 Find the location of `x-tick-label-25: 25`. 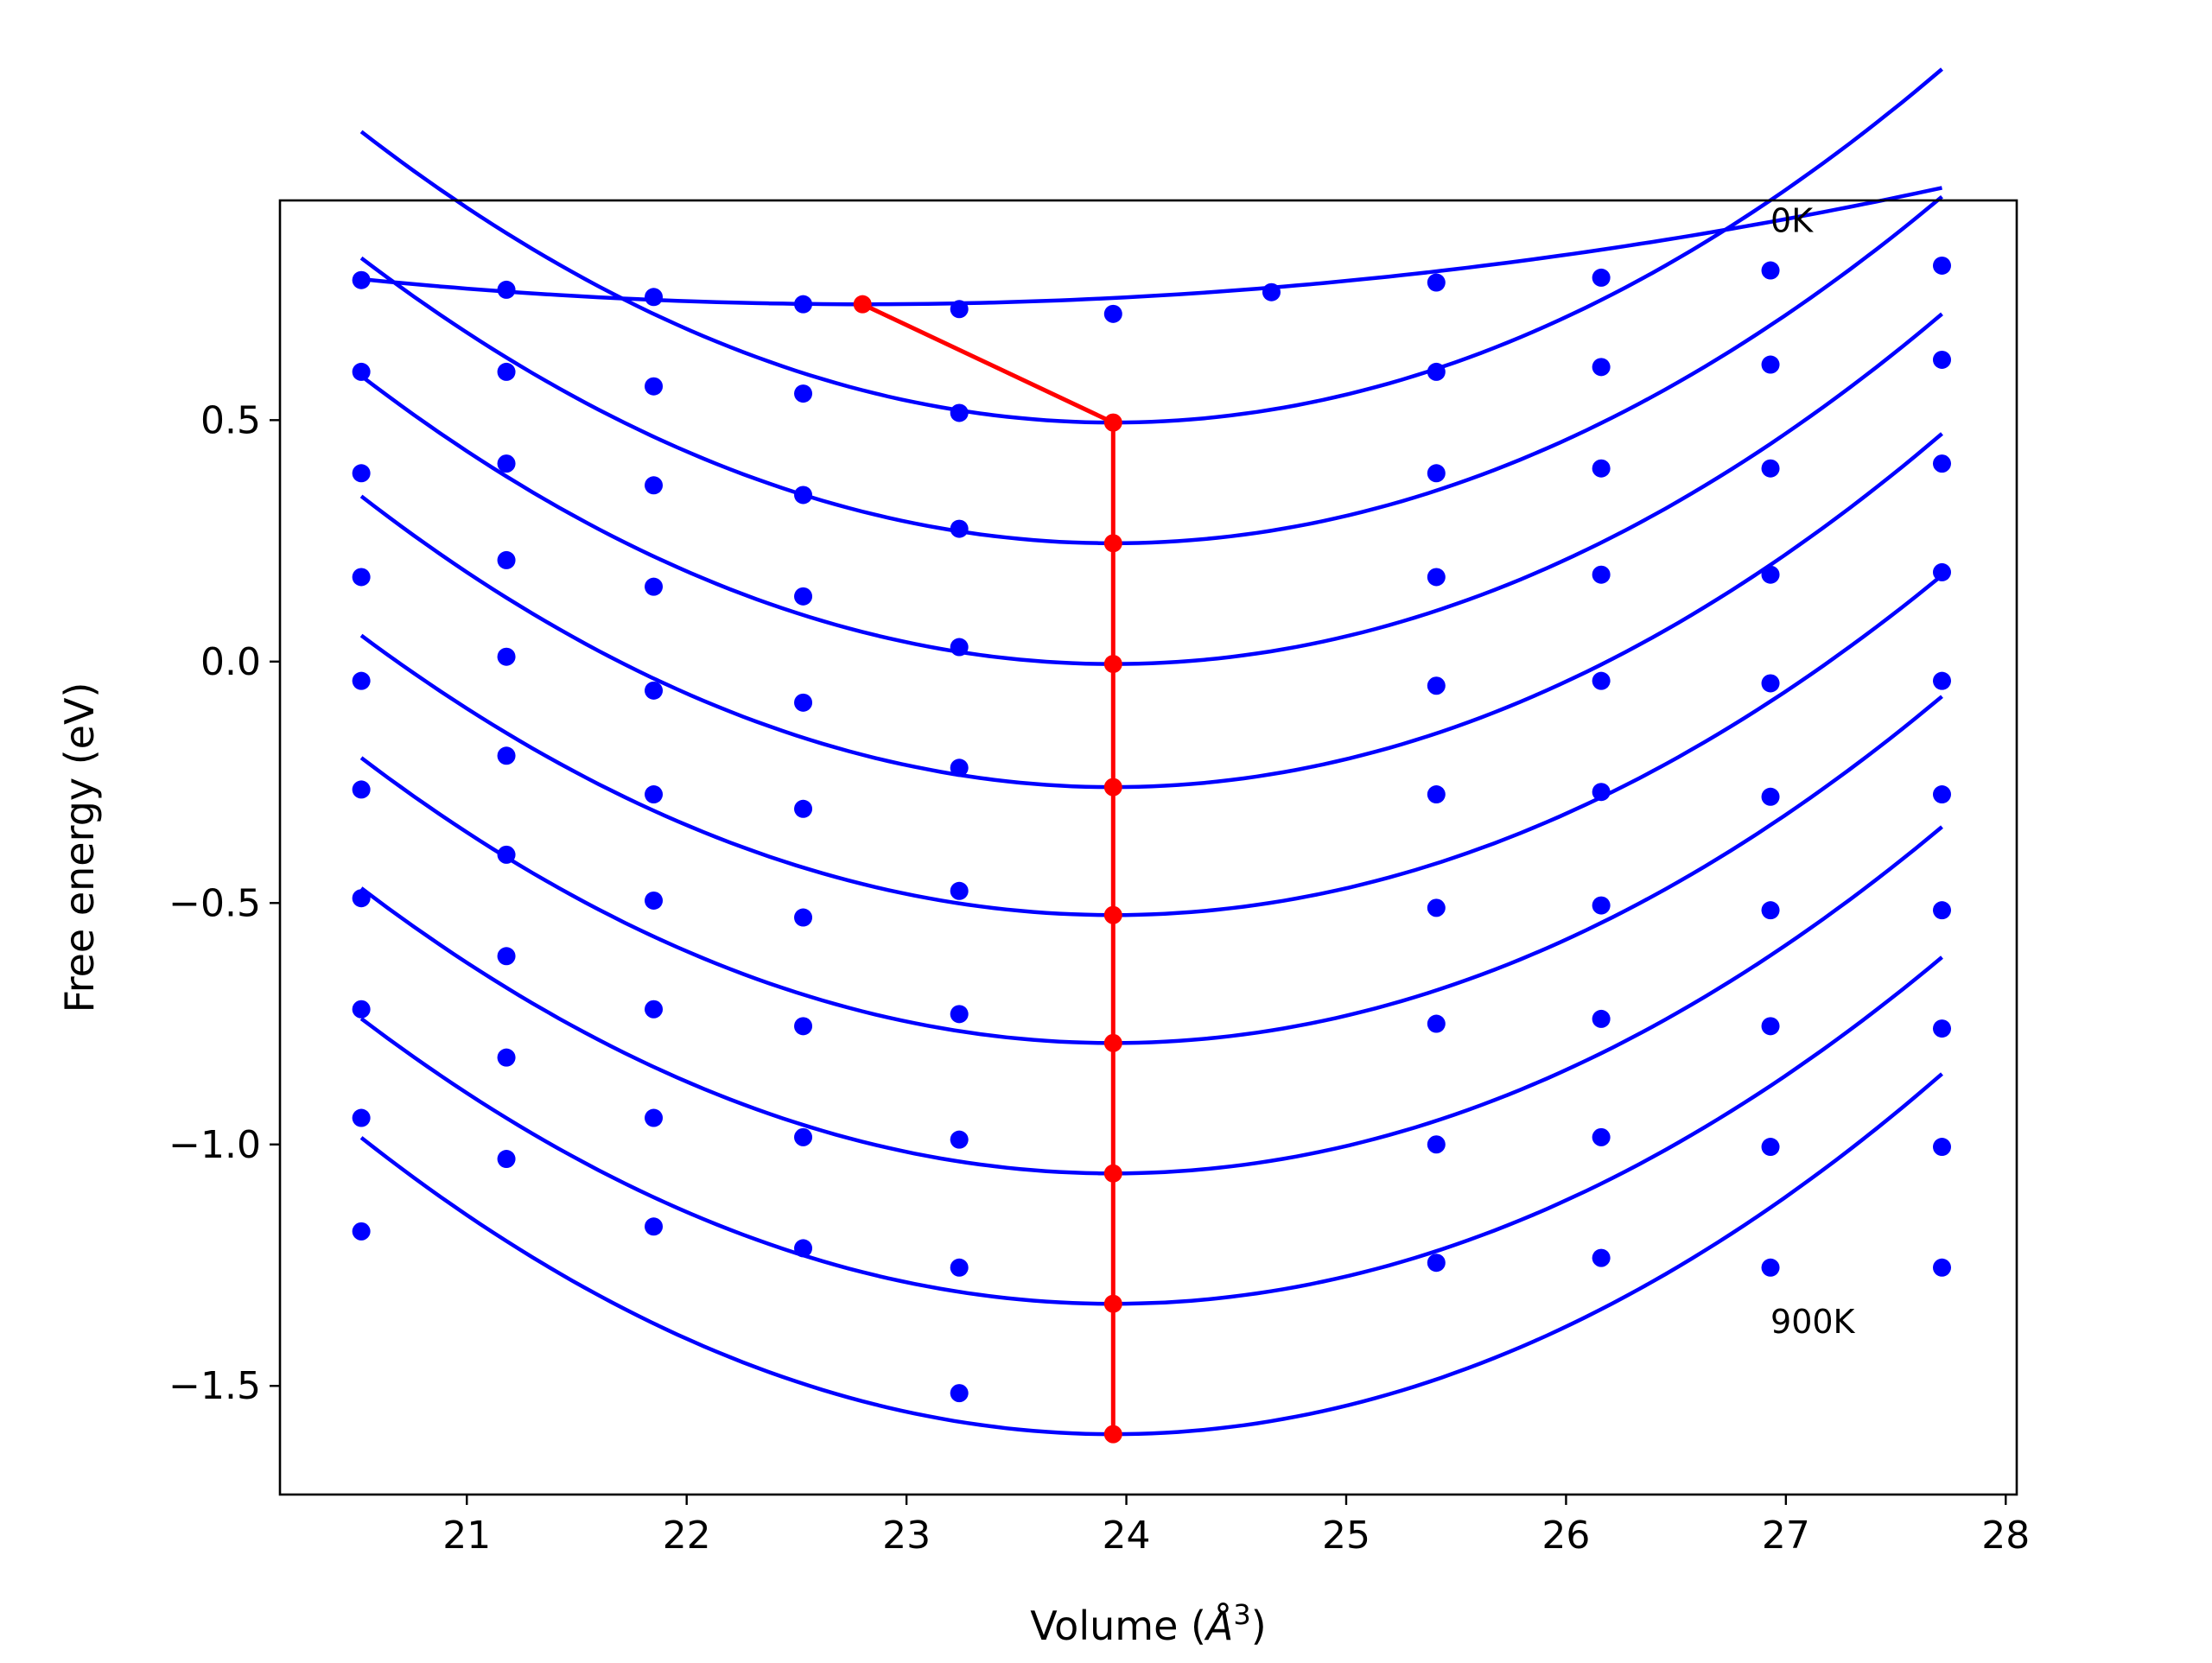

x-tick-label-25: 25 is located at coordinates (1346, 1536).